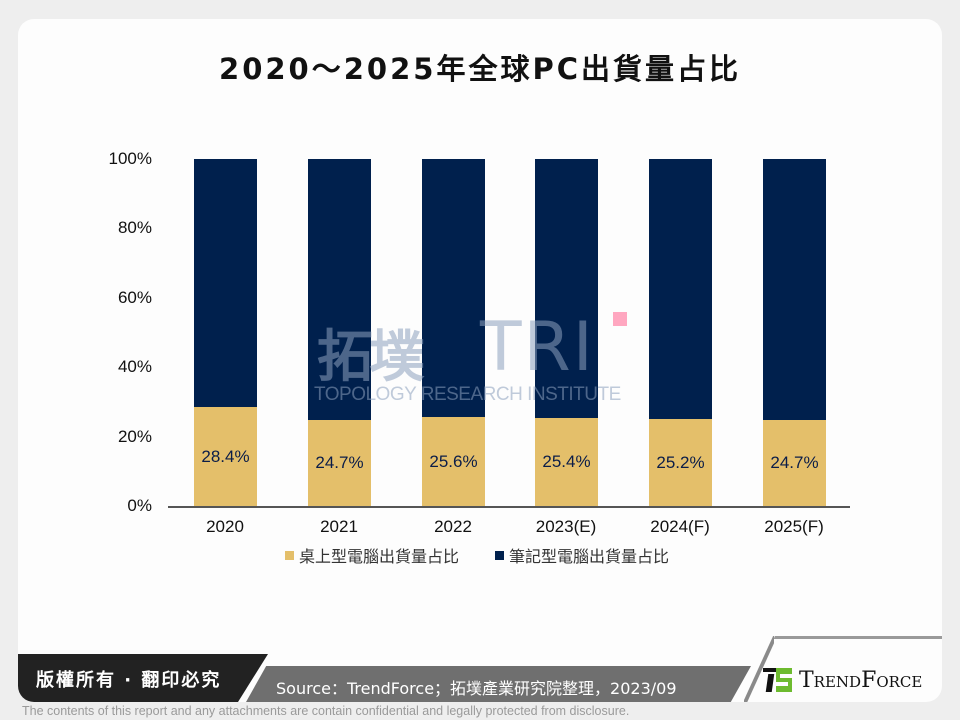 Image resolution: width=960 pixels, height=720 pixels. What do you see at coordinates (453, 526) in the screenshot?
I see `x-tick-2022: 2022` at bounding box center [453, 526].